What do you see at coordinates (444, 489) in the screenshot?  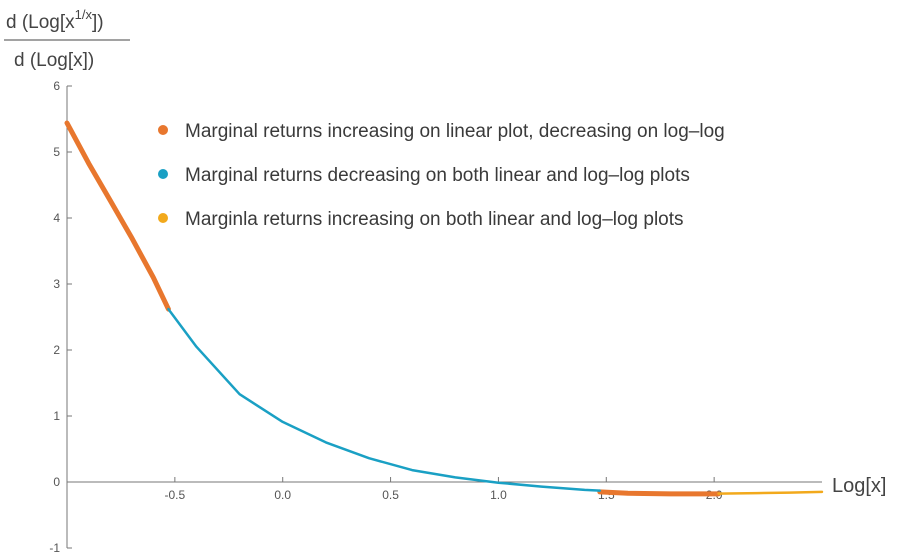 I see `x-ticks: -0.5 0.0 0.5 1.0 1.5 2.0` at bounding box center [444, 489].